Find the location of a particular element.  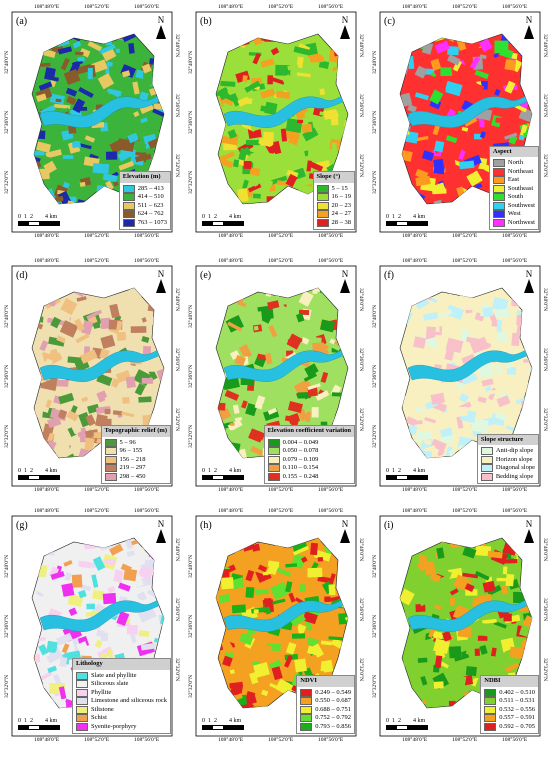

legend-item: Syenite-porphyry is located at coordinates (121, 727).